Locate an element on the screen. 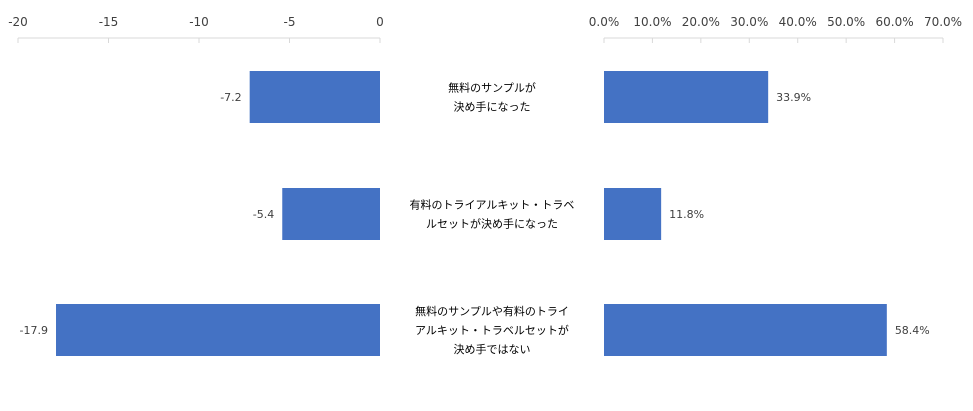  category-label-line: 決め手になった is located at coordinates (492, 107).